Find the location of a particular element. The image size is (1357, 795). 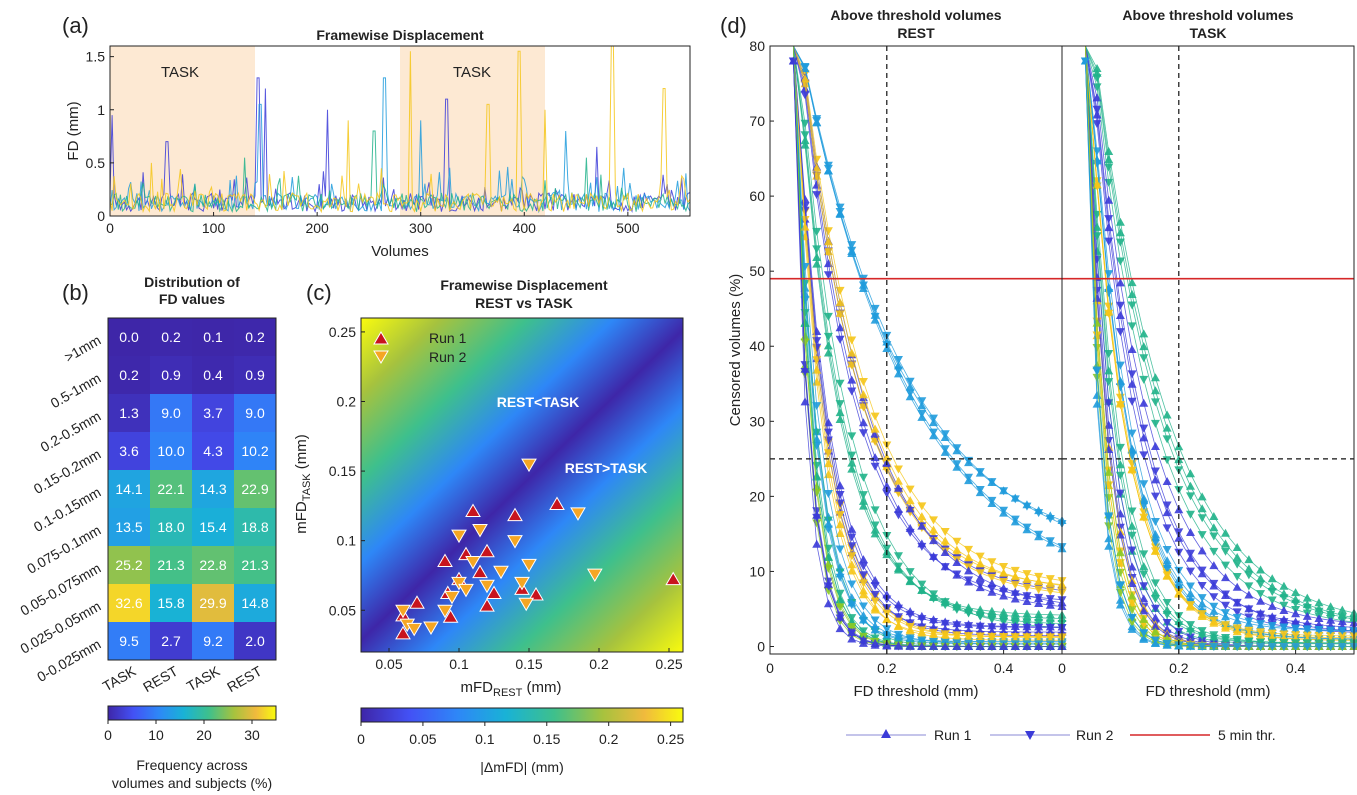

panel-d-right-xlabel: FD threshold (mm) is located at coordinates (1207, 691).